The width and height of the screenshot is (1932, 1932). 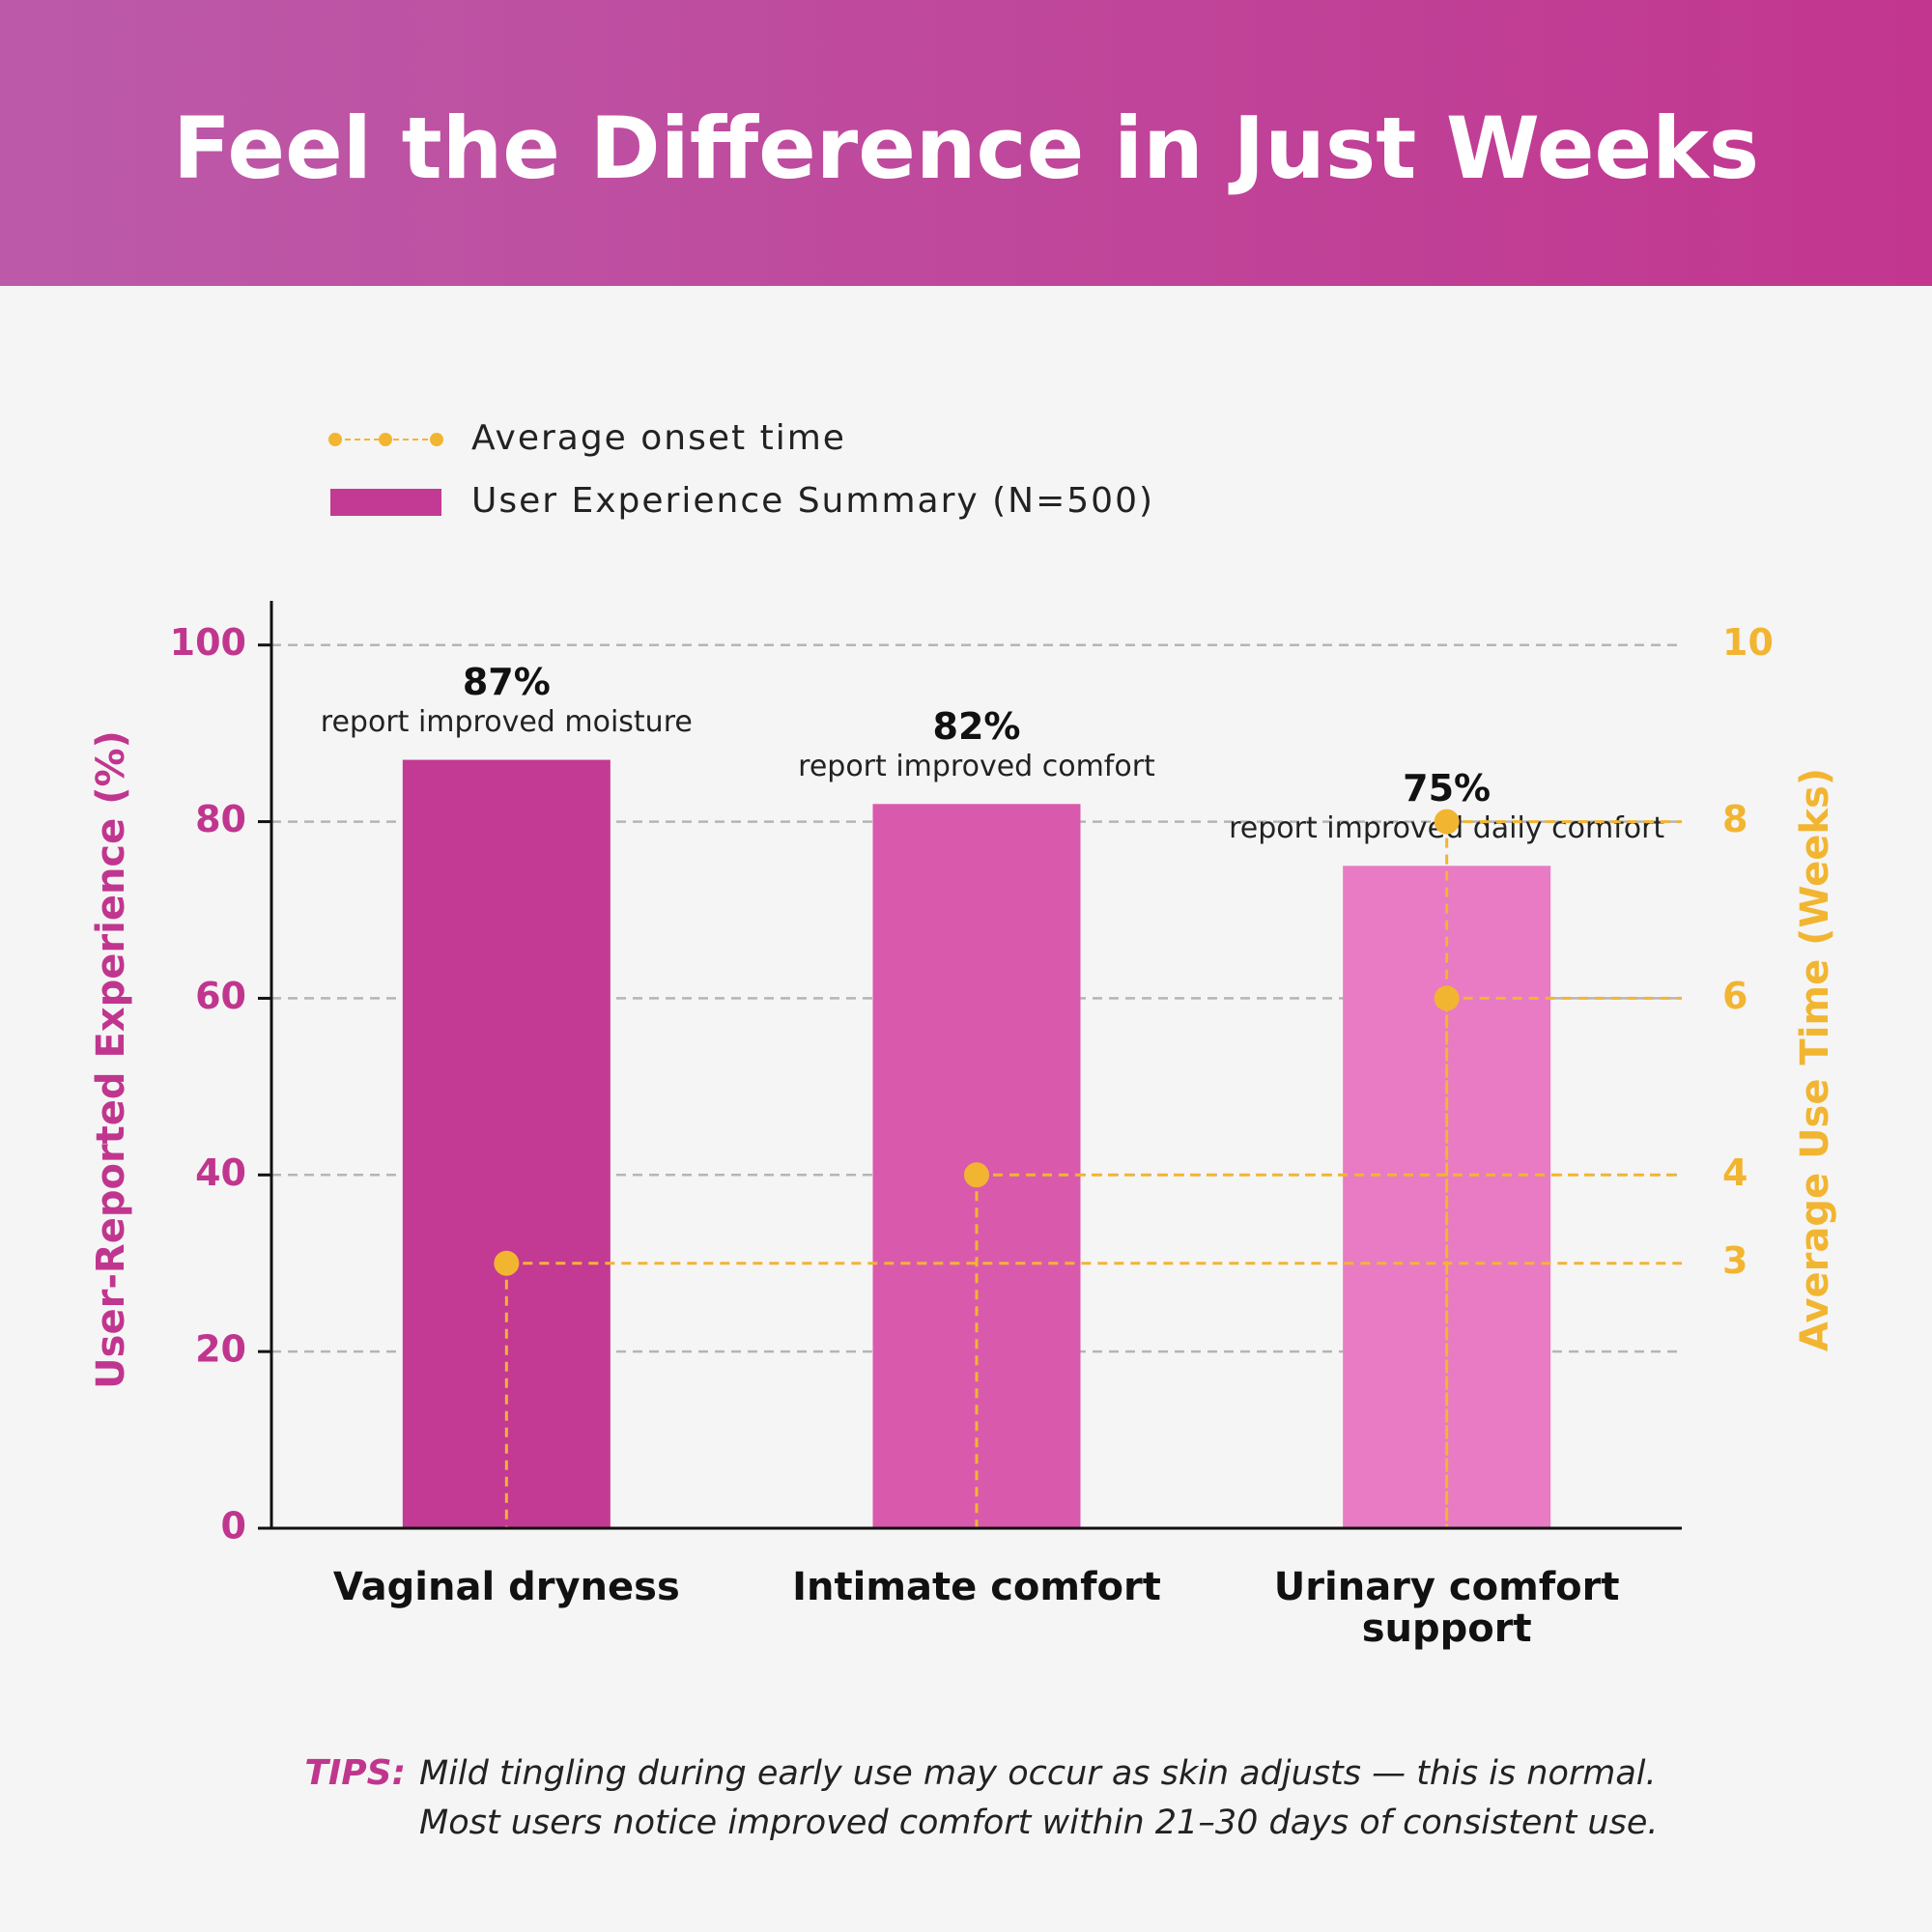 What do you see at coordinates (507, 722) in the screenshot?
I see `bar-note: report improved moisture` at bounding box center [507, 722].